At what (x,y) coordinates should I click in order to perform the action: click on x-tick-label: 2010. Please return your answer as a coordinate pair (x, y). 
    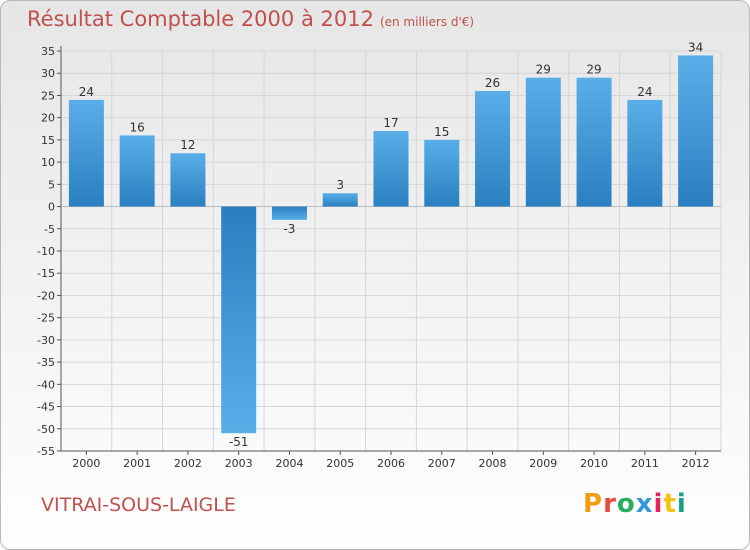
    Looking at the image, I should click on (594, 463).